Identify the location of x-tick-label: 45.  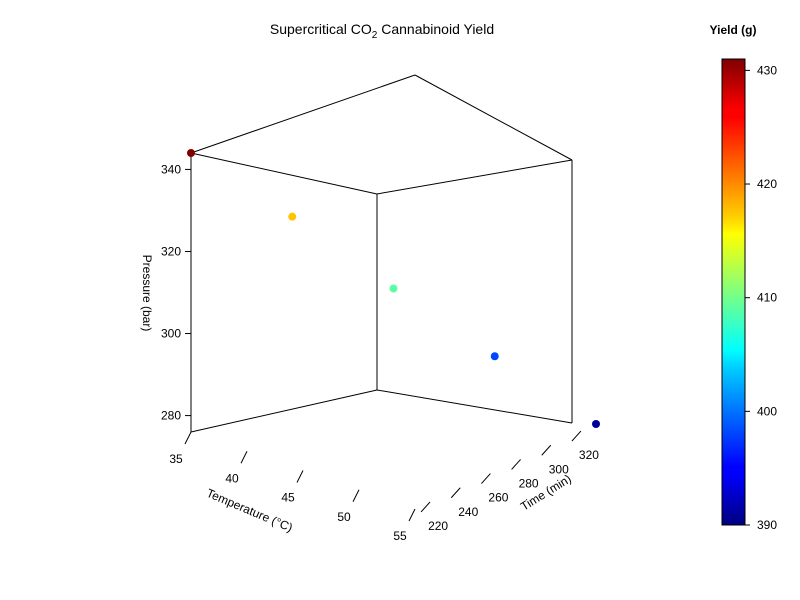
(288, 498).